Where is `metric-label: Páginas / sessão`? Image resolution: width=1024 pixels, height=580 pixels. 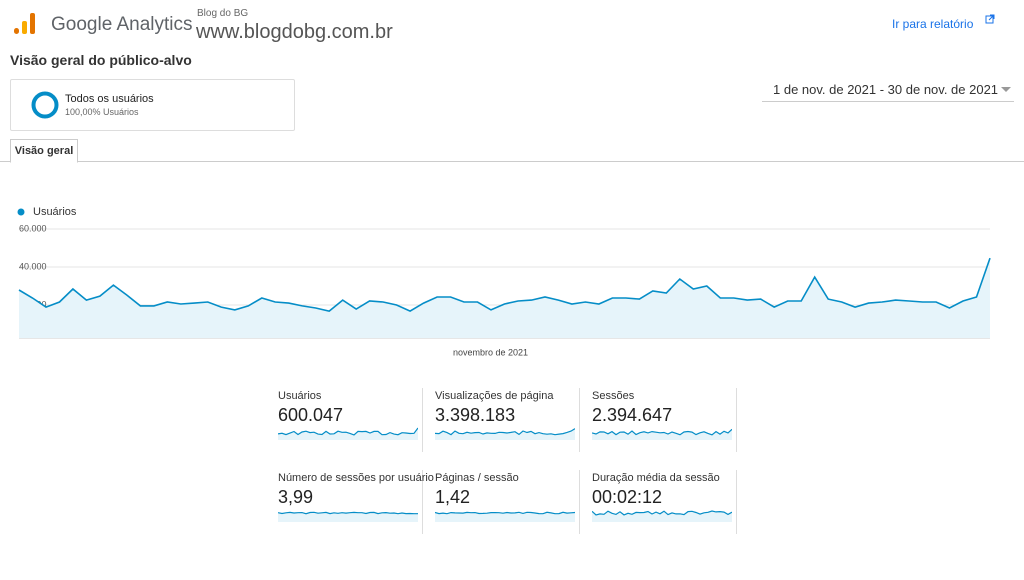
metric-label: Páginas / sessão is located at coordinates (477, 478).